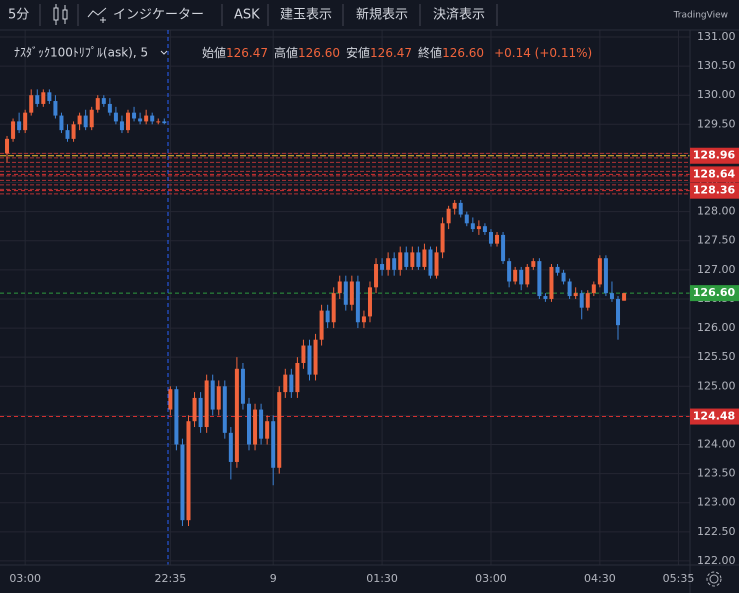 The height and width of the screenshot is (593, 739). Describe the element at coordinates (700, 16) in the screenshot. I see `brand: TradingView` at that location.